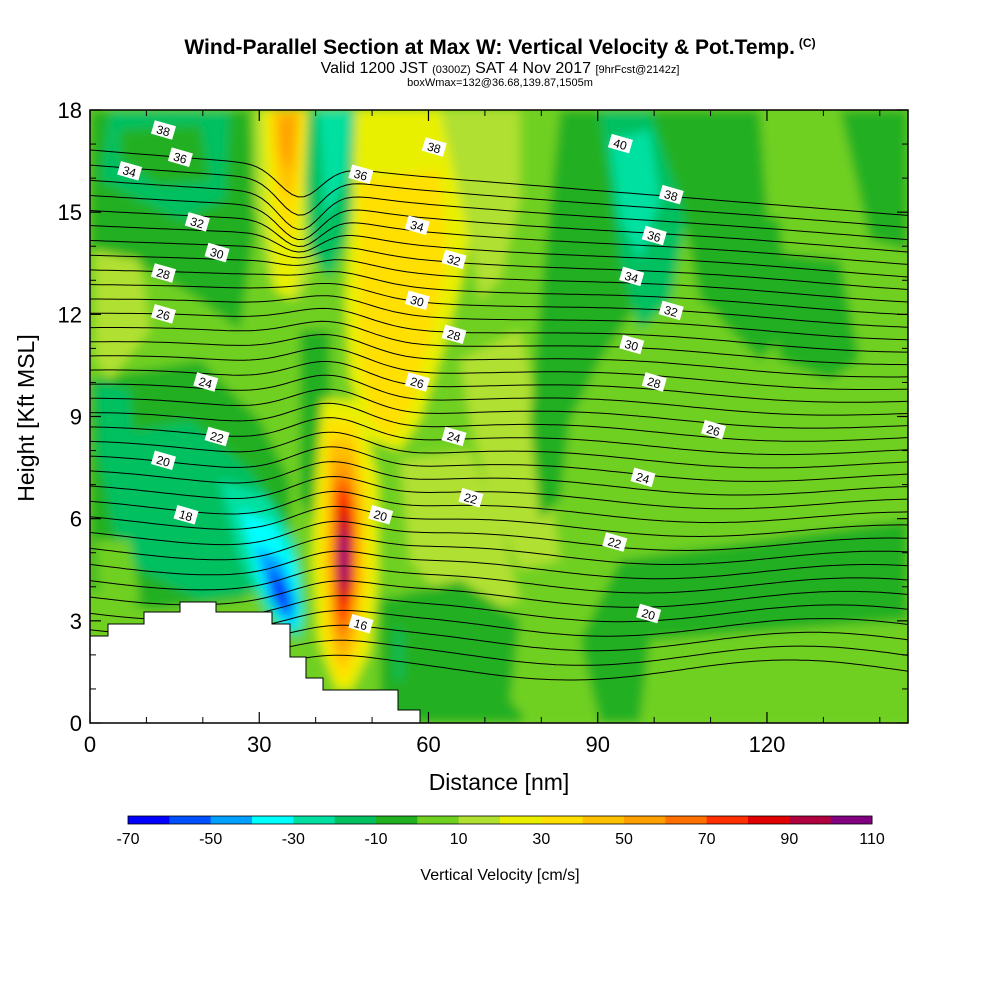 Image resolution: width=1000 pixels, height=1000 pixels. I want to click on isentrope-label-text: 16, so click(360, 624).